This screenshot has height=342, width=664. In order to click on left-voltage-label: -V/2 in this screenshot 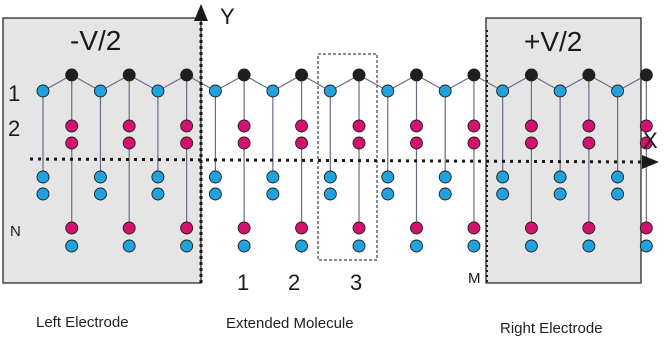, I will do `click(95, 40)`.